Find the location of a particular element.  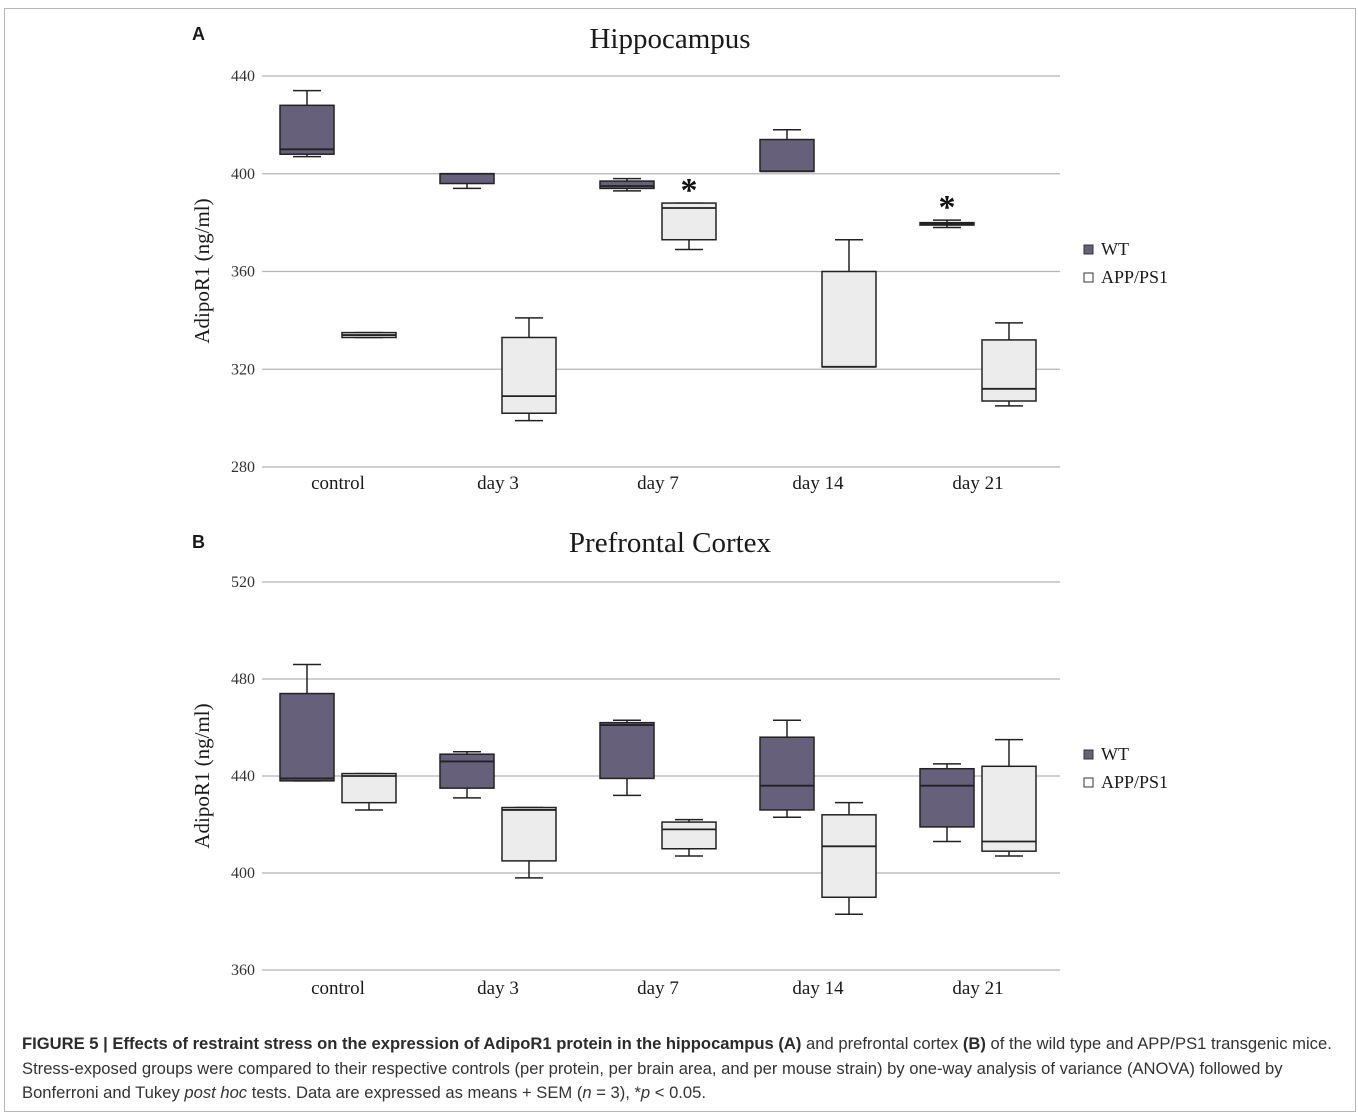

panel-a-title: Hippocampus is located at coordinates (669, 39).